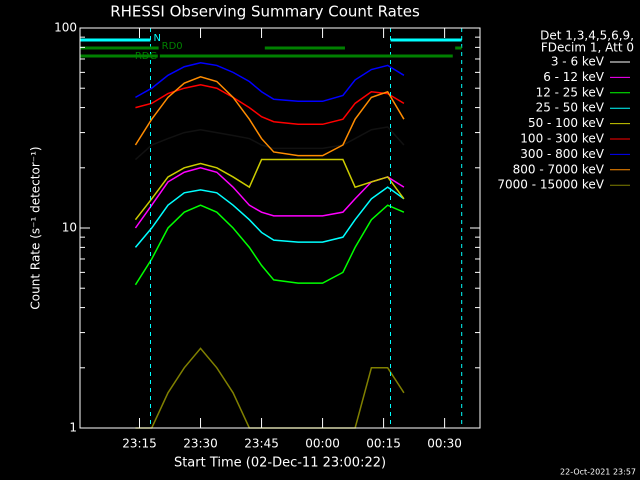  Describe the element at coordinates (36, 227) in the screenshot. I see `y-axis-label: Count Rate (s⁻¹ detector⁻¹)` at that location.